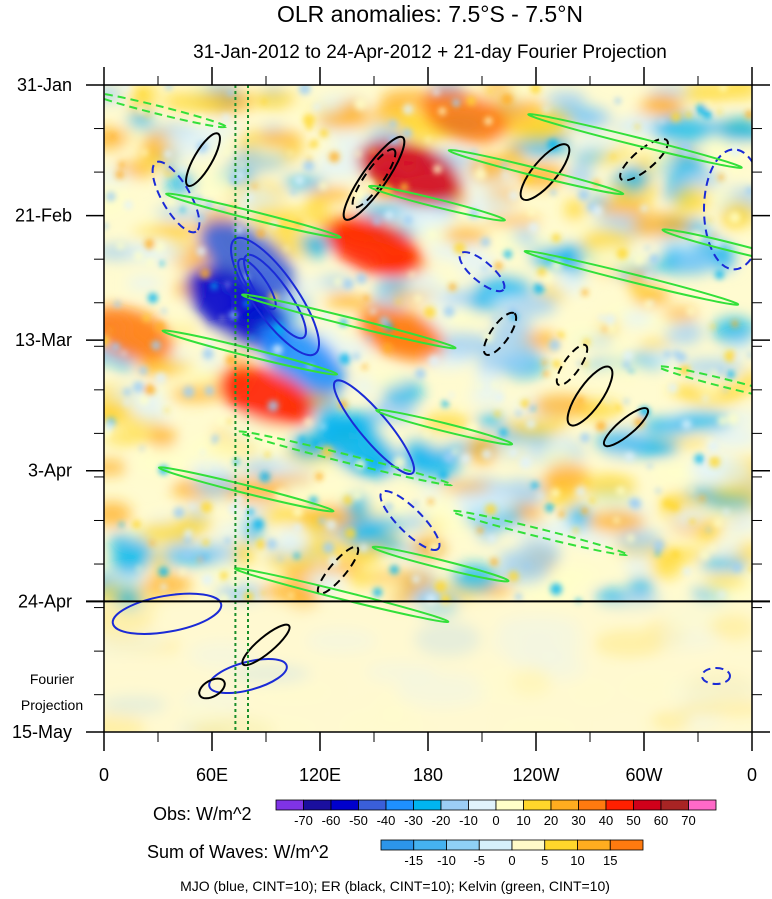  Describe the element at coordinates (564, 805) in the screenshot. I see `obs-colorbar-swatch` at that location.